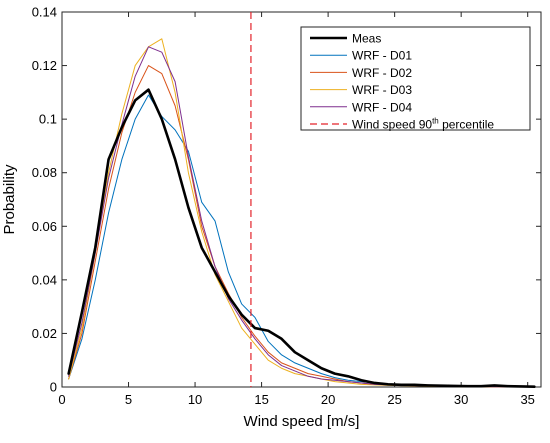  What do you see at coordinates (328, 399) in the screenshot?
I see `x-tick-label: 20` at bounding box center [328, 399].